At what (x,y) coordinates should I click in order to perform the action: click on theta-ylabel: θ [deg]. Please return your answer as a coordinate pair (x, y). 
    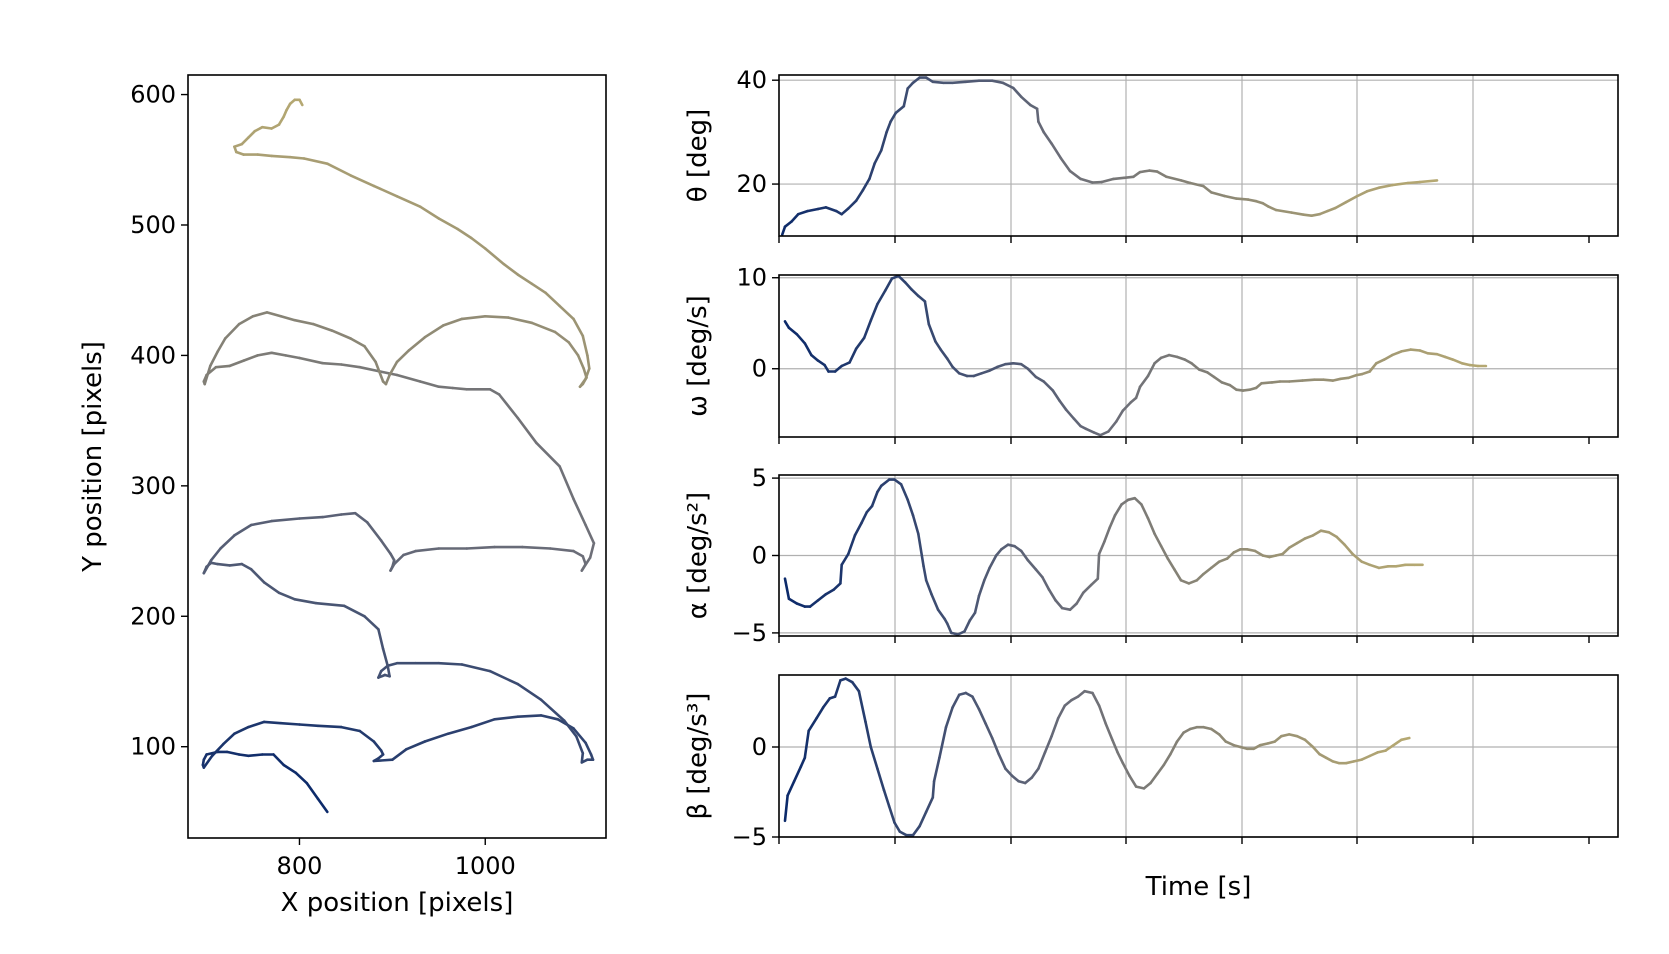
    Looking at the image, I should click on (698, 155).